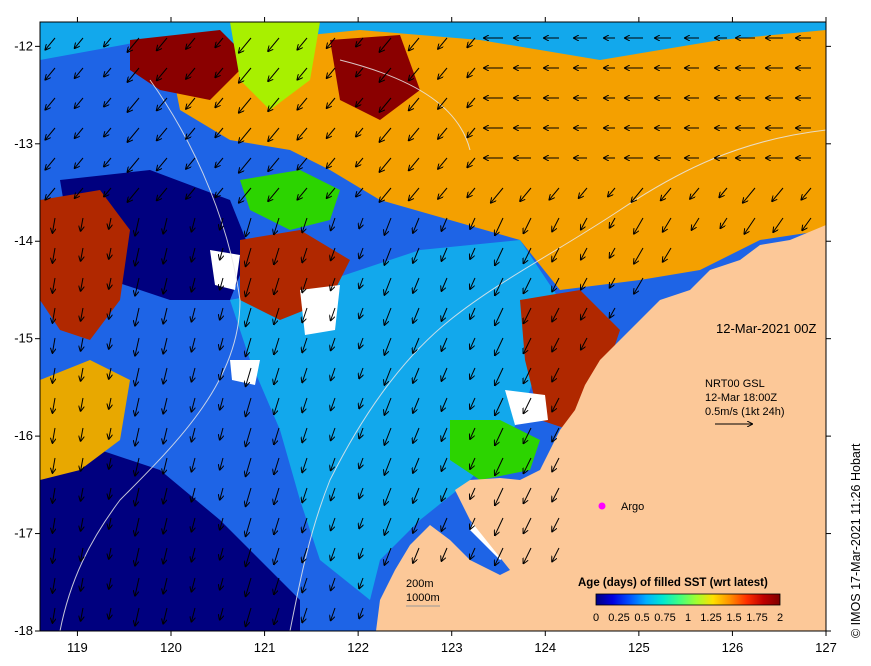 Image resolution: width=871 pixels, height=666 pixels. What do you see at coordinates (664, 618) in the screenshot?
I see `colorbar-tick-label: 0.75` at bounding box center [664, 618].